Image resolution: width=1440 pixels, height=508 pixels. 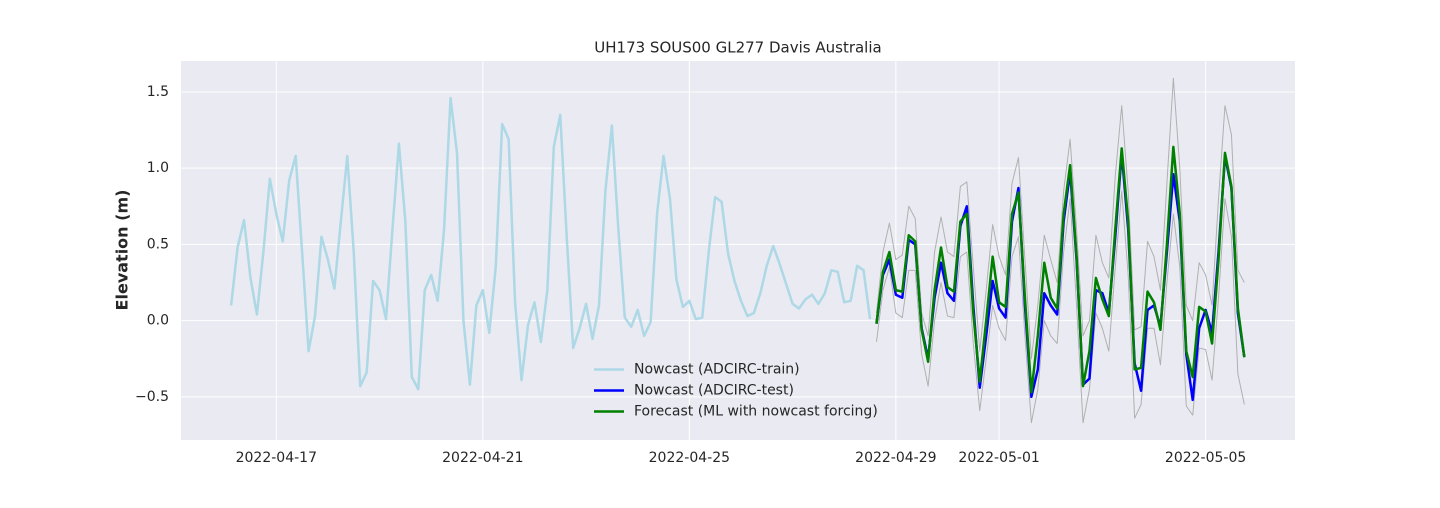 What do you see at coordinates (737, 48) in the screenshot?
I see `chart-title: UH173 SOUS00 GL277 Davis Australia` at bounding box center [737, 48].